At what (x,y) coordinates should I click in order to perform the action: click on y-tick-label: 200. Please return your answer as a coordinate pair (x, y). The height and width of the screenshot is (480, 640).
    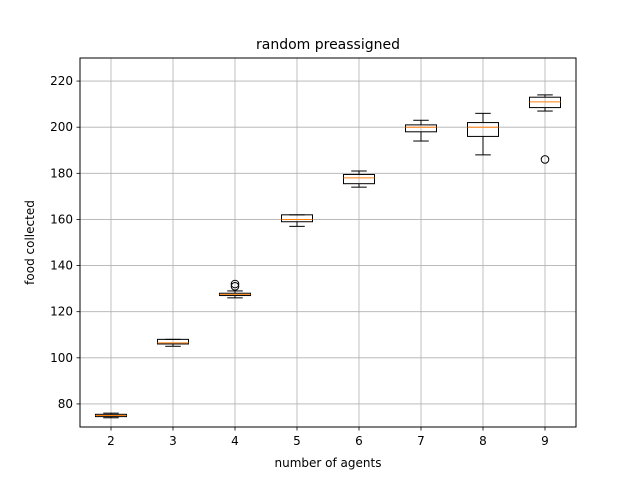
    Looking at the image, I should click on (61, 127).